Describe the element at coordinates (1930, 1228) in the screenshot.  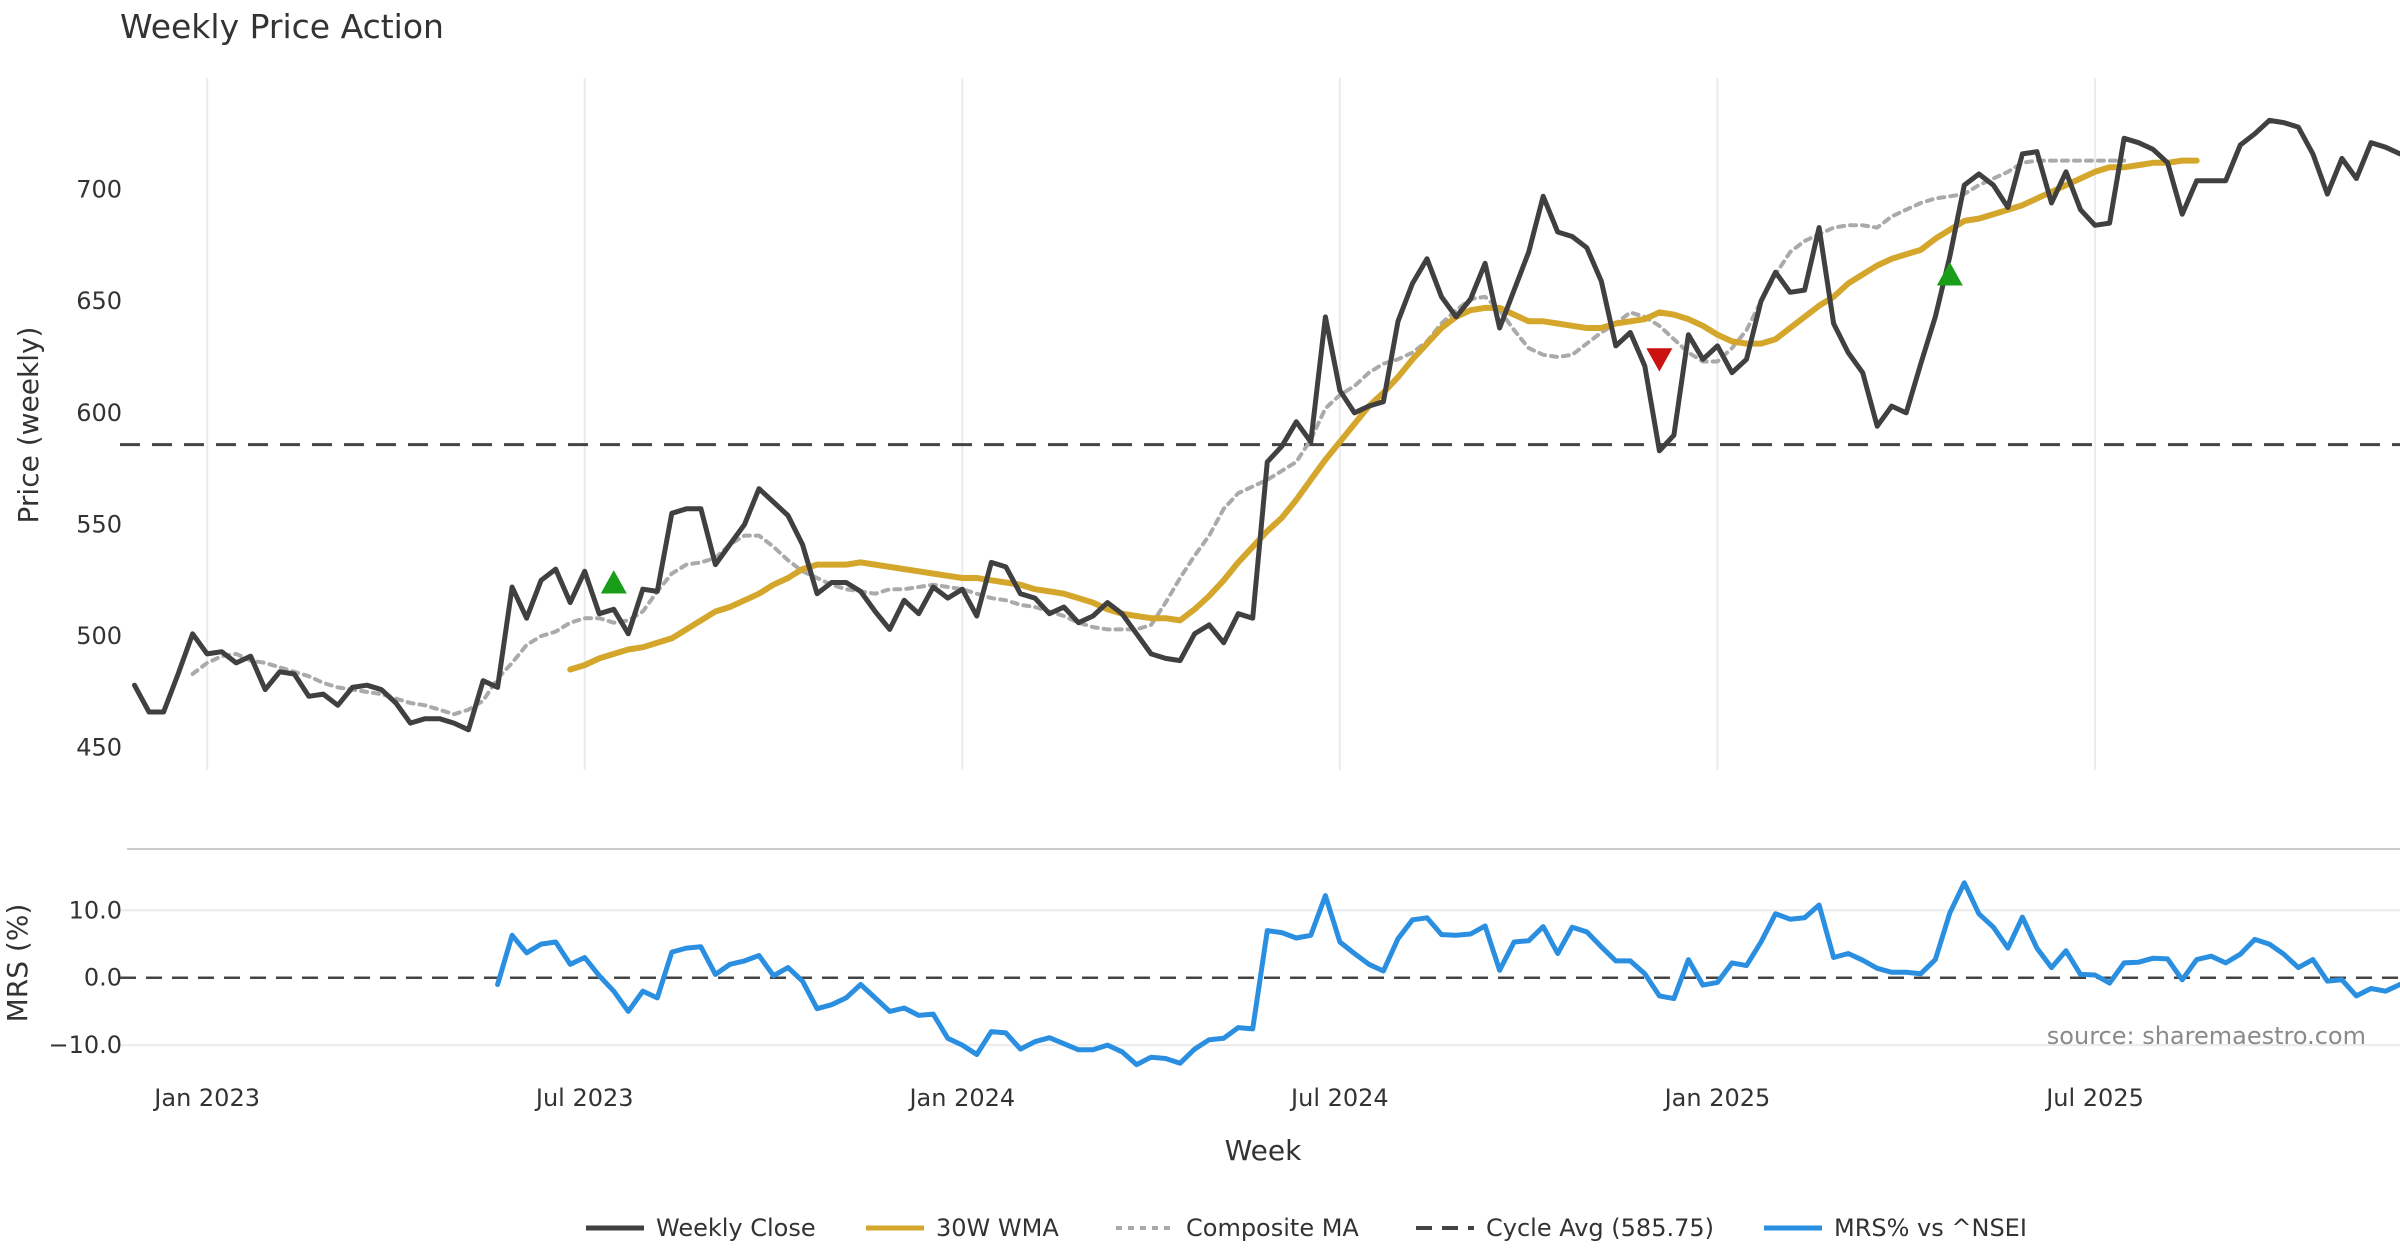
I see `legend-label: MRS% vs ^NSEI` at that location.